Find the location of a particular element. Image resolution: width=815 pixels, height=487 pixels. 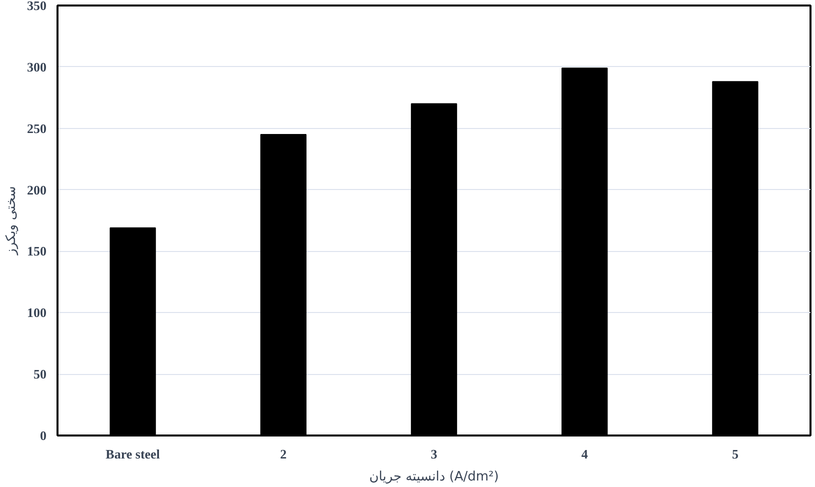

y-tick-label: 150 is located at coordinates (36, 251).